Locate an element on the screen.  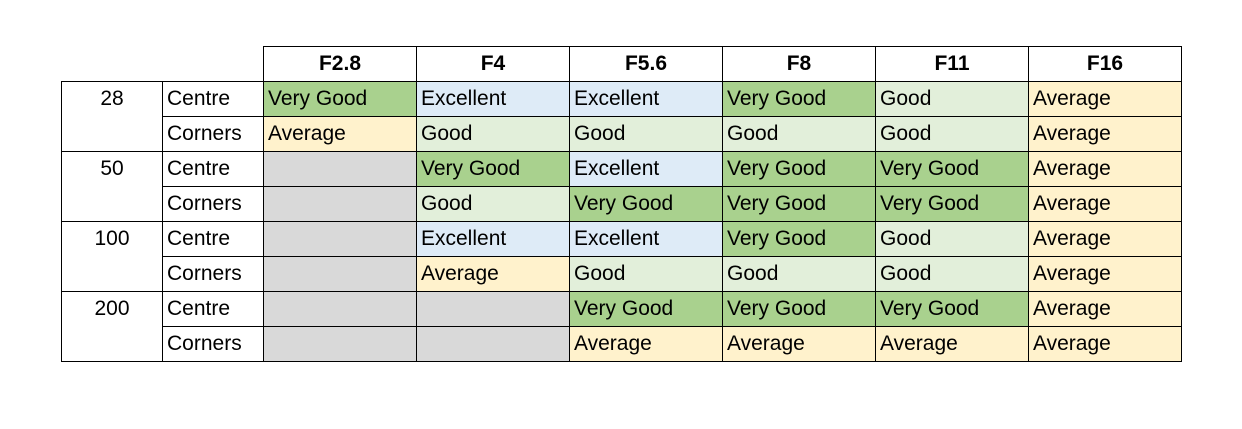
header-row: F2.8 F4 F5.6 F8 F11 F16 is located at coordinates (622, 64).